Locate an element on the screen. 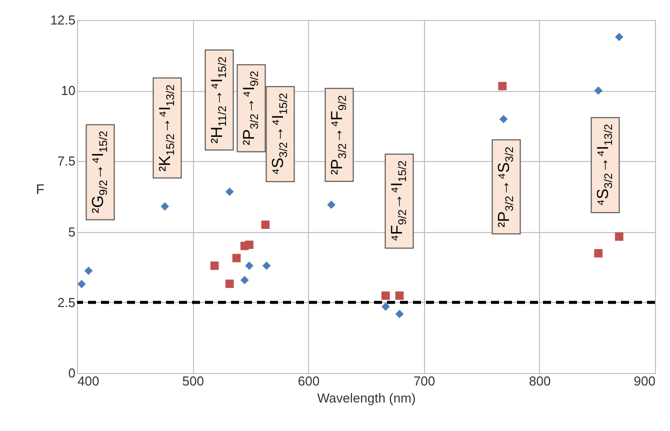  y-tick-label: 5 is located at coordinates (72, 232).